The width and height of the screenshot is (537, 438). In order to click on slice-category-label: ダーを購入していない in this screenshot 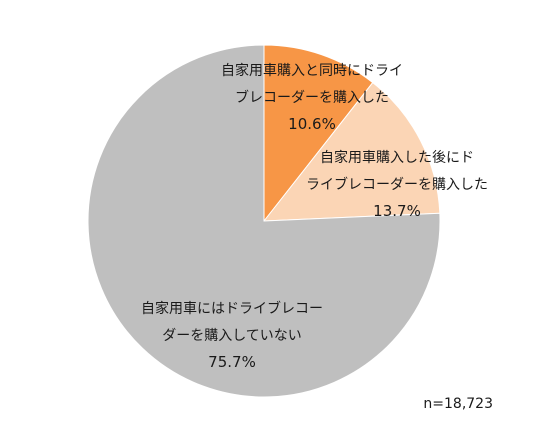, I will do `click(232, 336)`.